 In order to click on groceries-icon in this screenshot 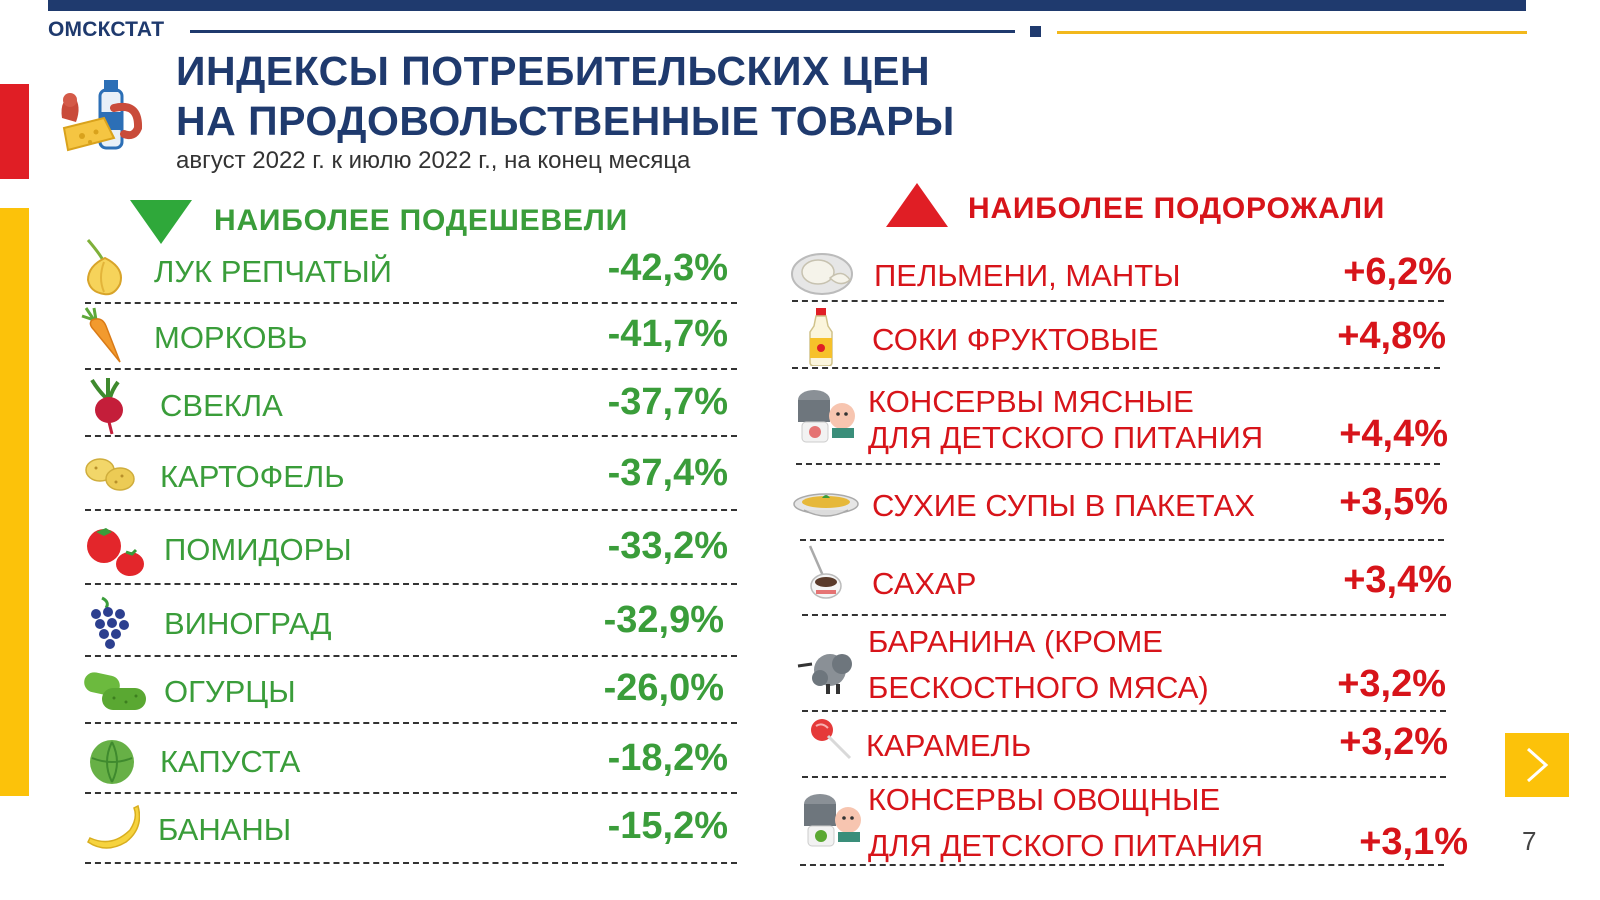, I will do `click(102, 116)`.